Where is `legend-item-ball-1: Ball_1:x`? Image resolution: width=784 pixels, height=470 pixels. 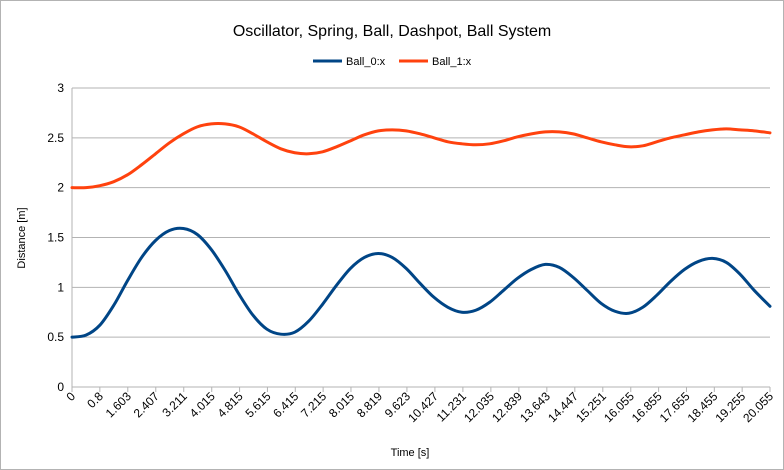
legend-item-ball-1: Ball_1:x is located at coordinates (435, 62).